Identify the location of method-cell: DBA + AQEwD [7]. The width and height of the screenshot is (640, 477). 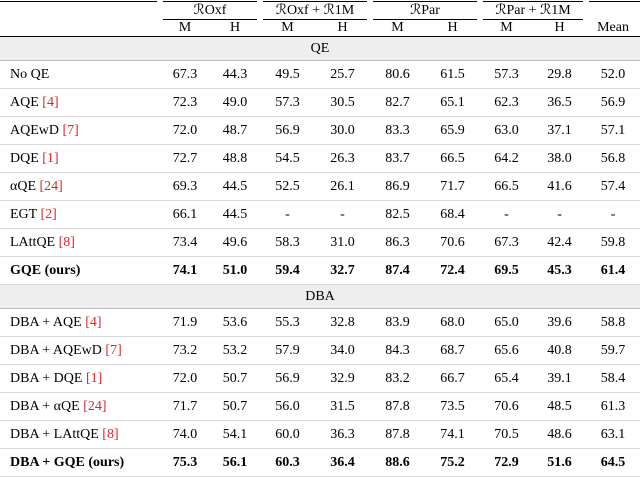
(80, 350).